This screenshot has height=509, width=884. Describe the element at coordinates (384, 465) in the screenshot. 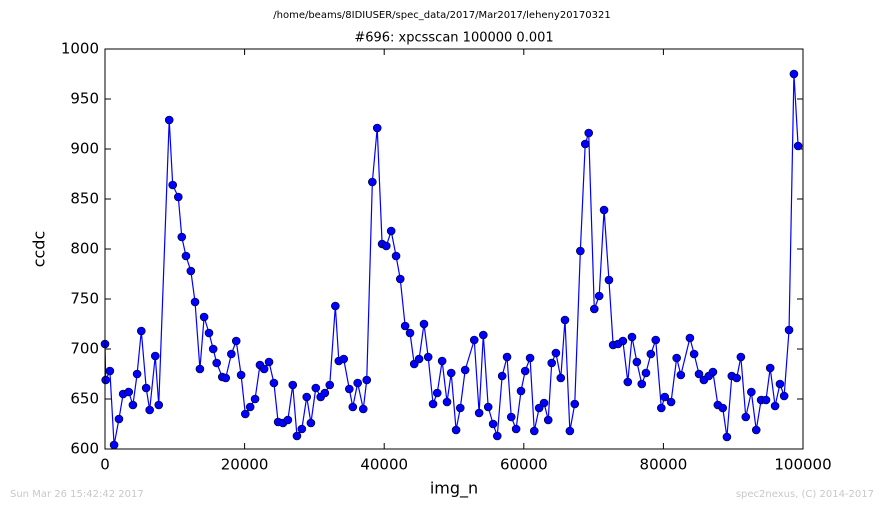

I see `x-tick-label: 40000` at that location.